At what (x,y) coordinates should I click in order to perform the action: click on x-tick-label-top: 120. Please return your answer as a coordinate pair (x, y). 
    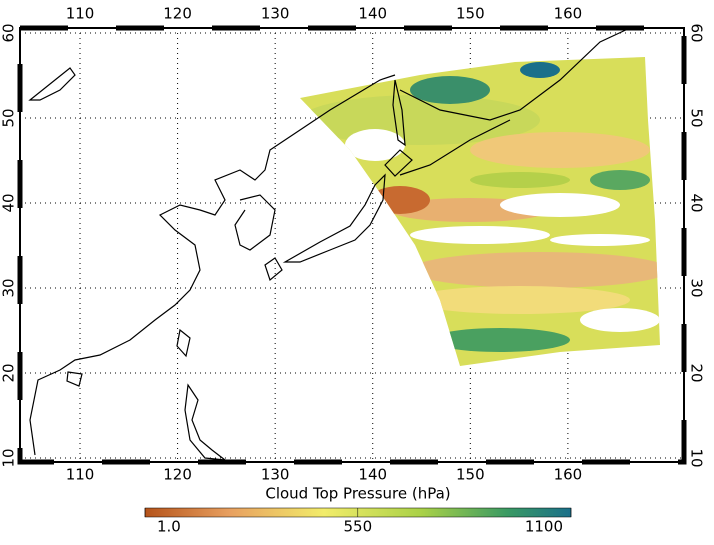
    Looking at the image, I should click on (177, 14).